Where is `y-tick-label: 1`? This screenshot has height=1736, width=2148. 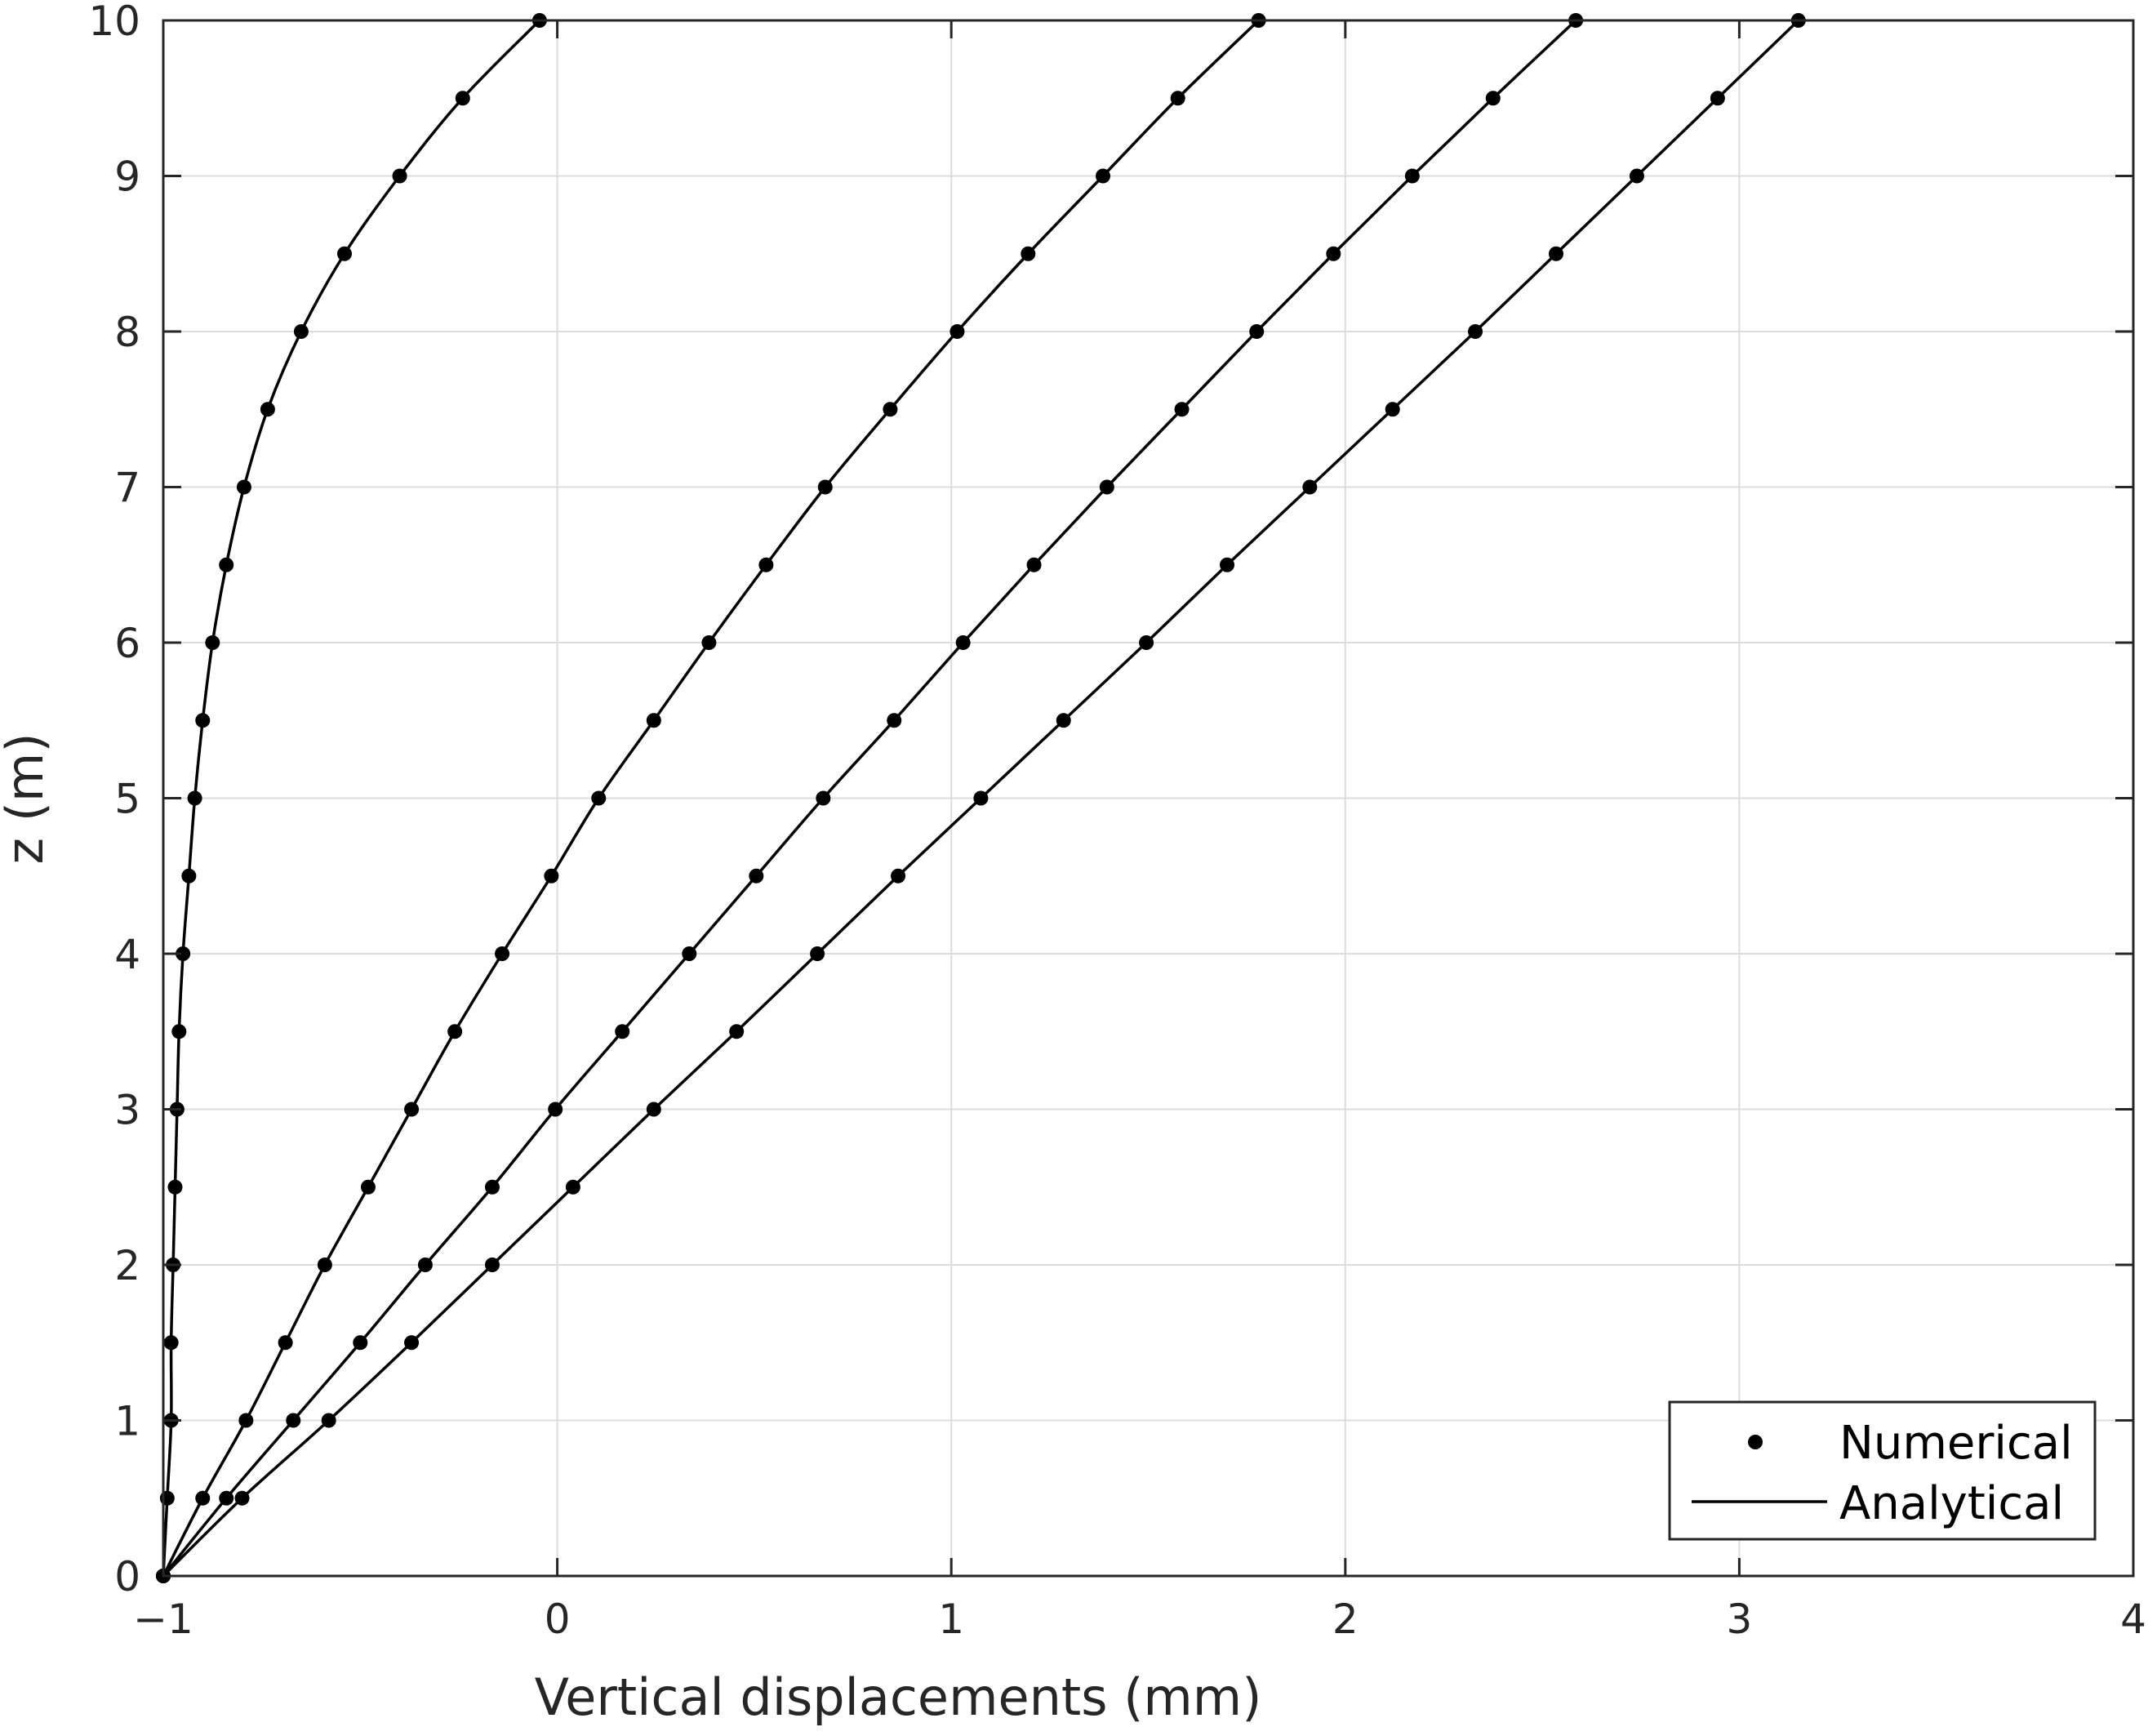 y-tick-label: 1 is located at coordinates (127, 1421).